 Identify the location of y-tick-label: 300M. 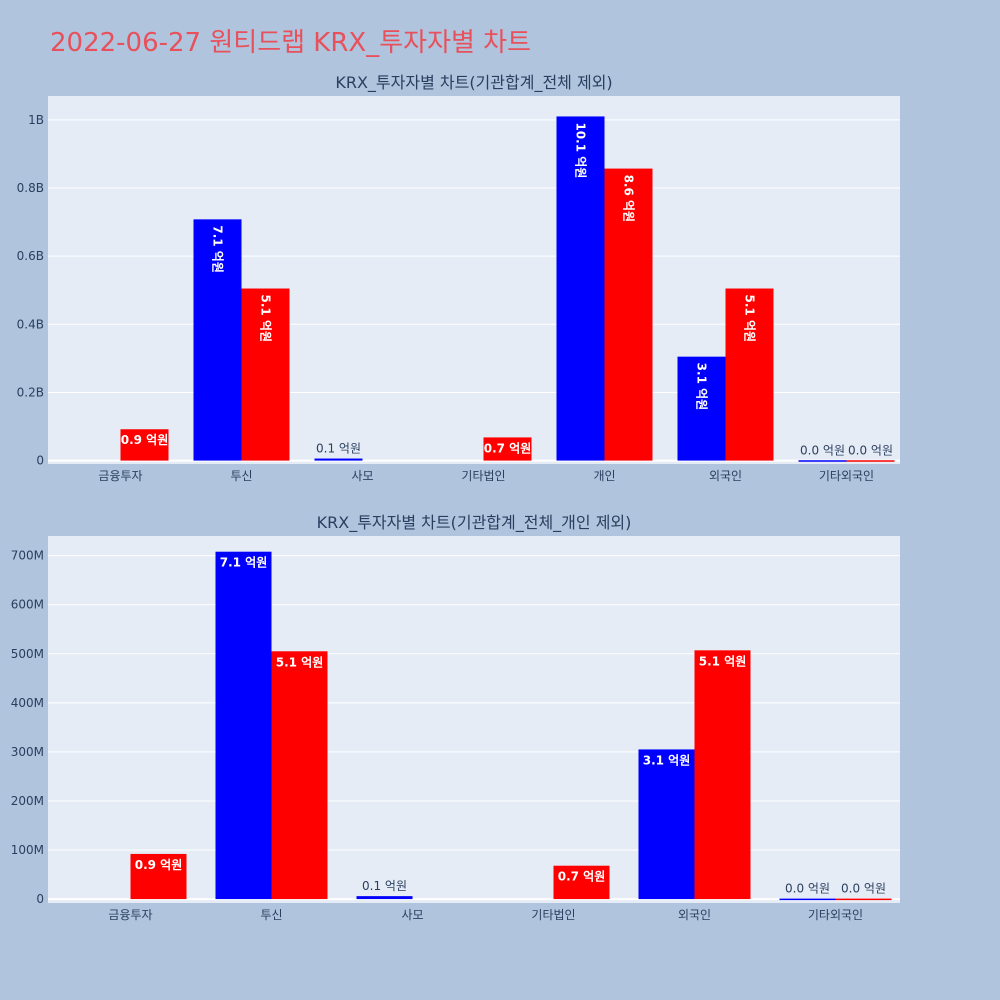
(27, 752).